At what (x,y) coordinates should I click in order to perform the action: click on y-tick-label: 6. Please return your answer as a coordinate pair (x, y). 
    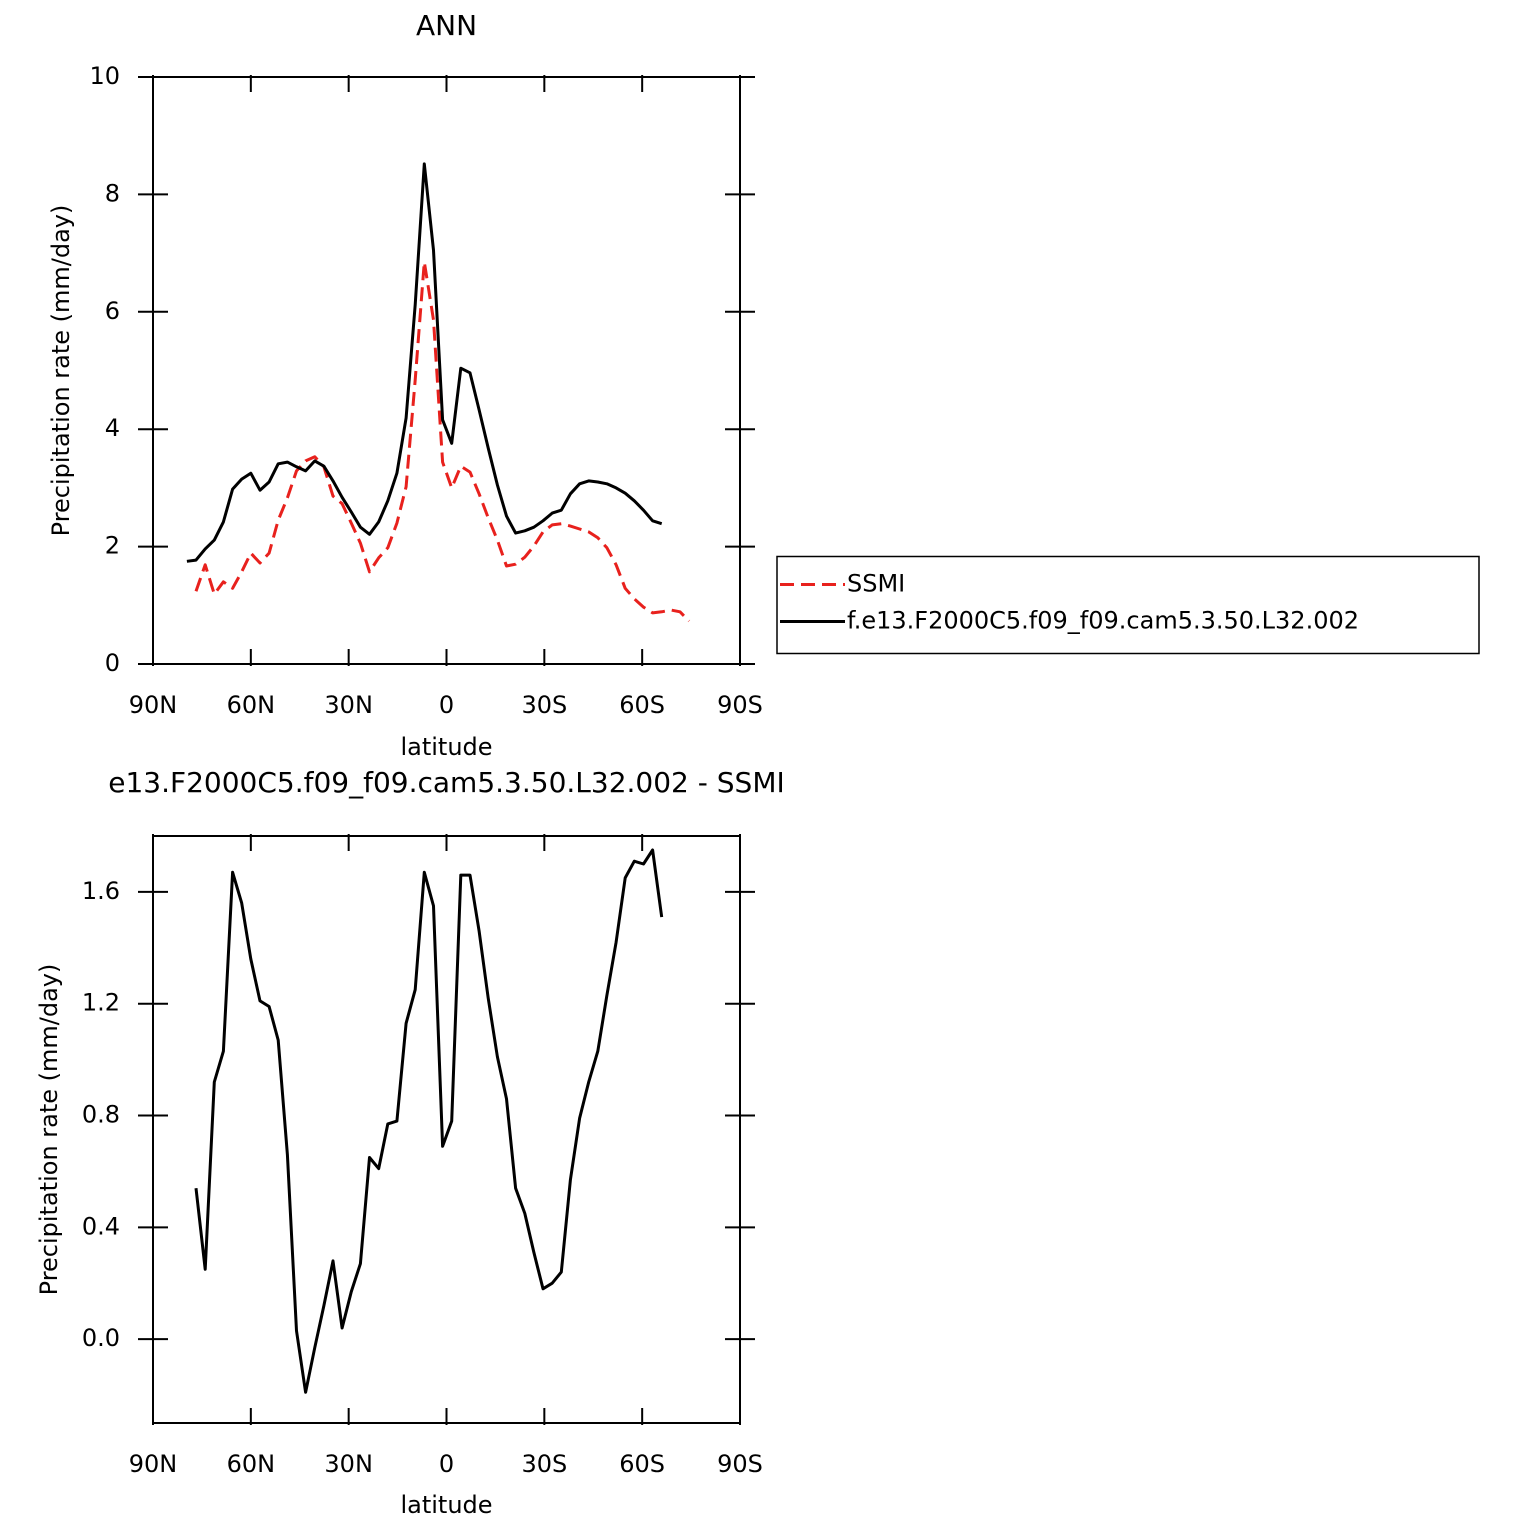
    Looking at the image, I should click on (112, 311).